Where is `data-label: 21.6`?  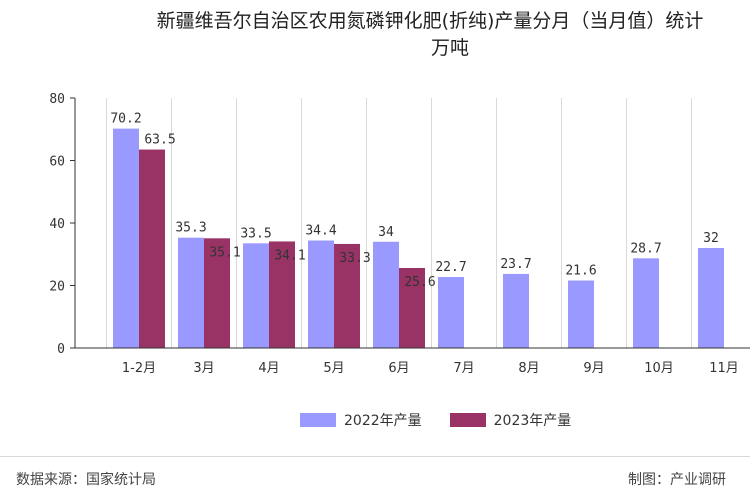 data-label: 21.6 is located at coordinates (580, 271).